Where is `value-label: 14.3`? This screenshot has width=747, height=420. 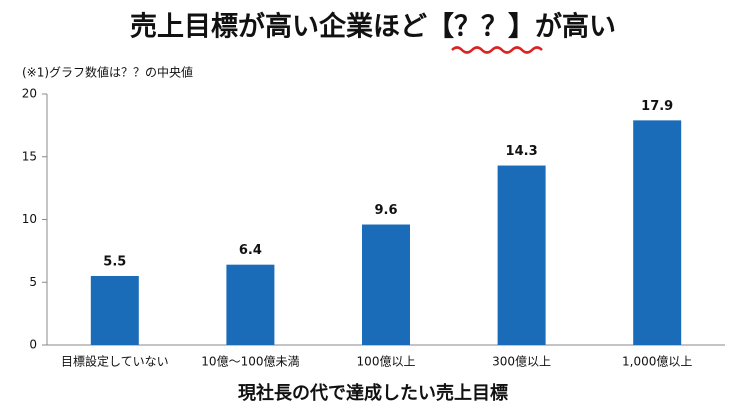
value-label: 14.3 is located at coordinates (522, 151).